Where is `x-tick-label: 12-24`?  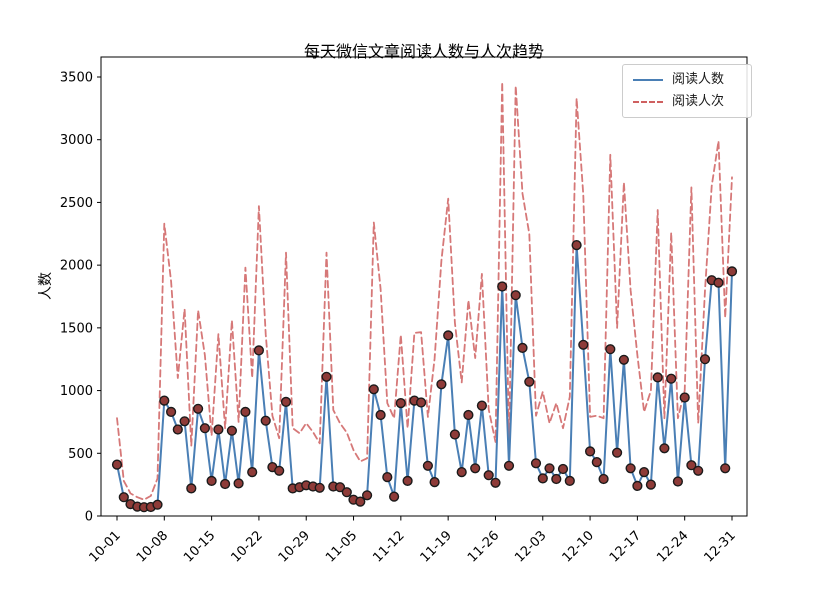 x-tick-label: 12-24 is located at coordinates (672, 546).